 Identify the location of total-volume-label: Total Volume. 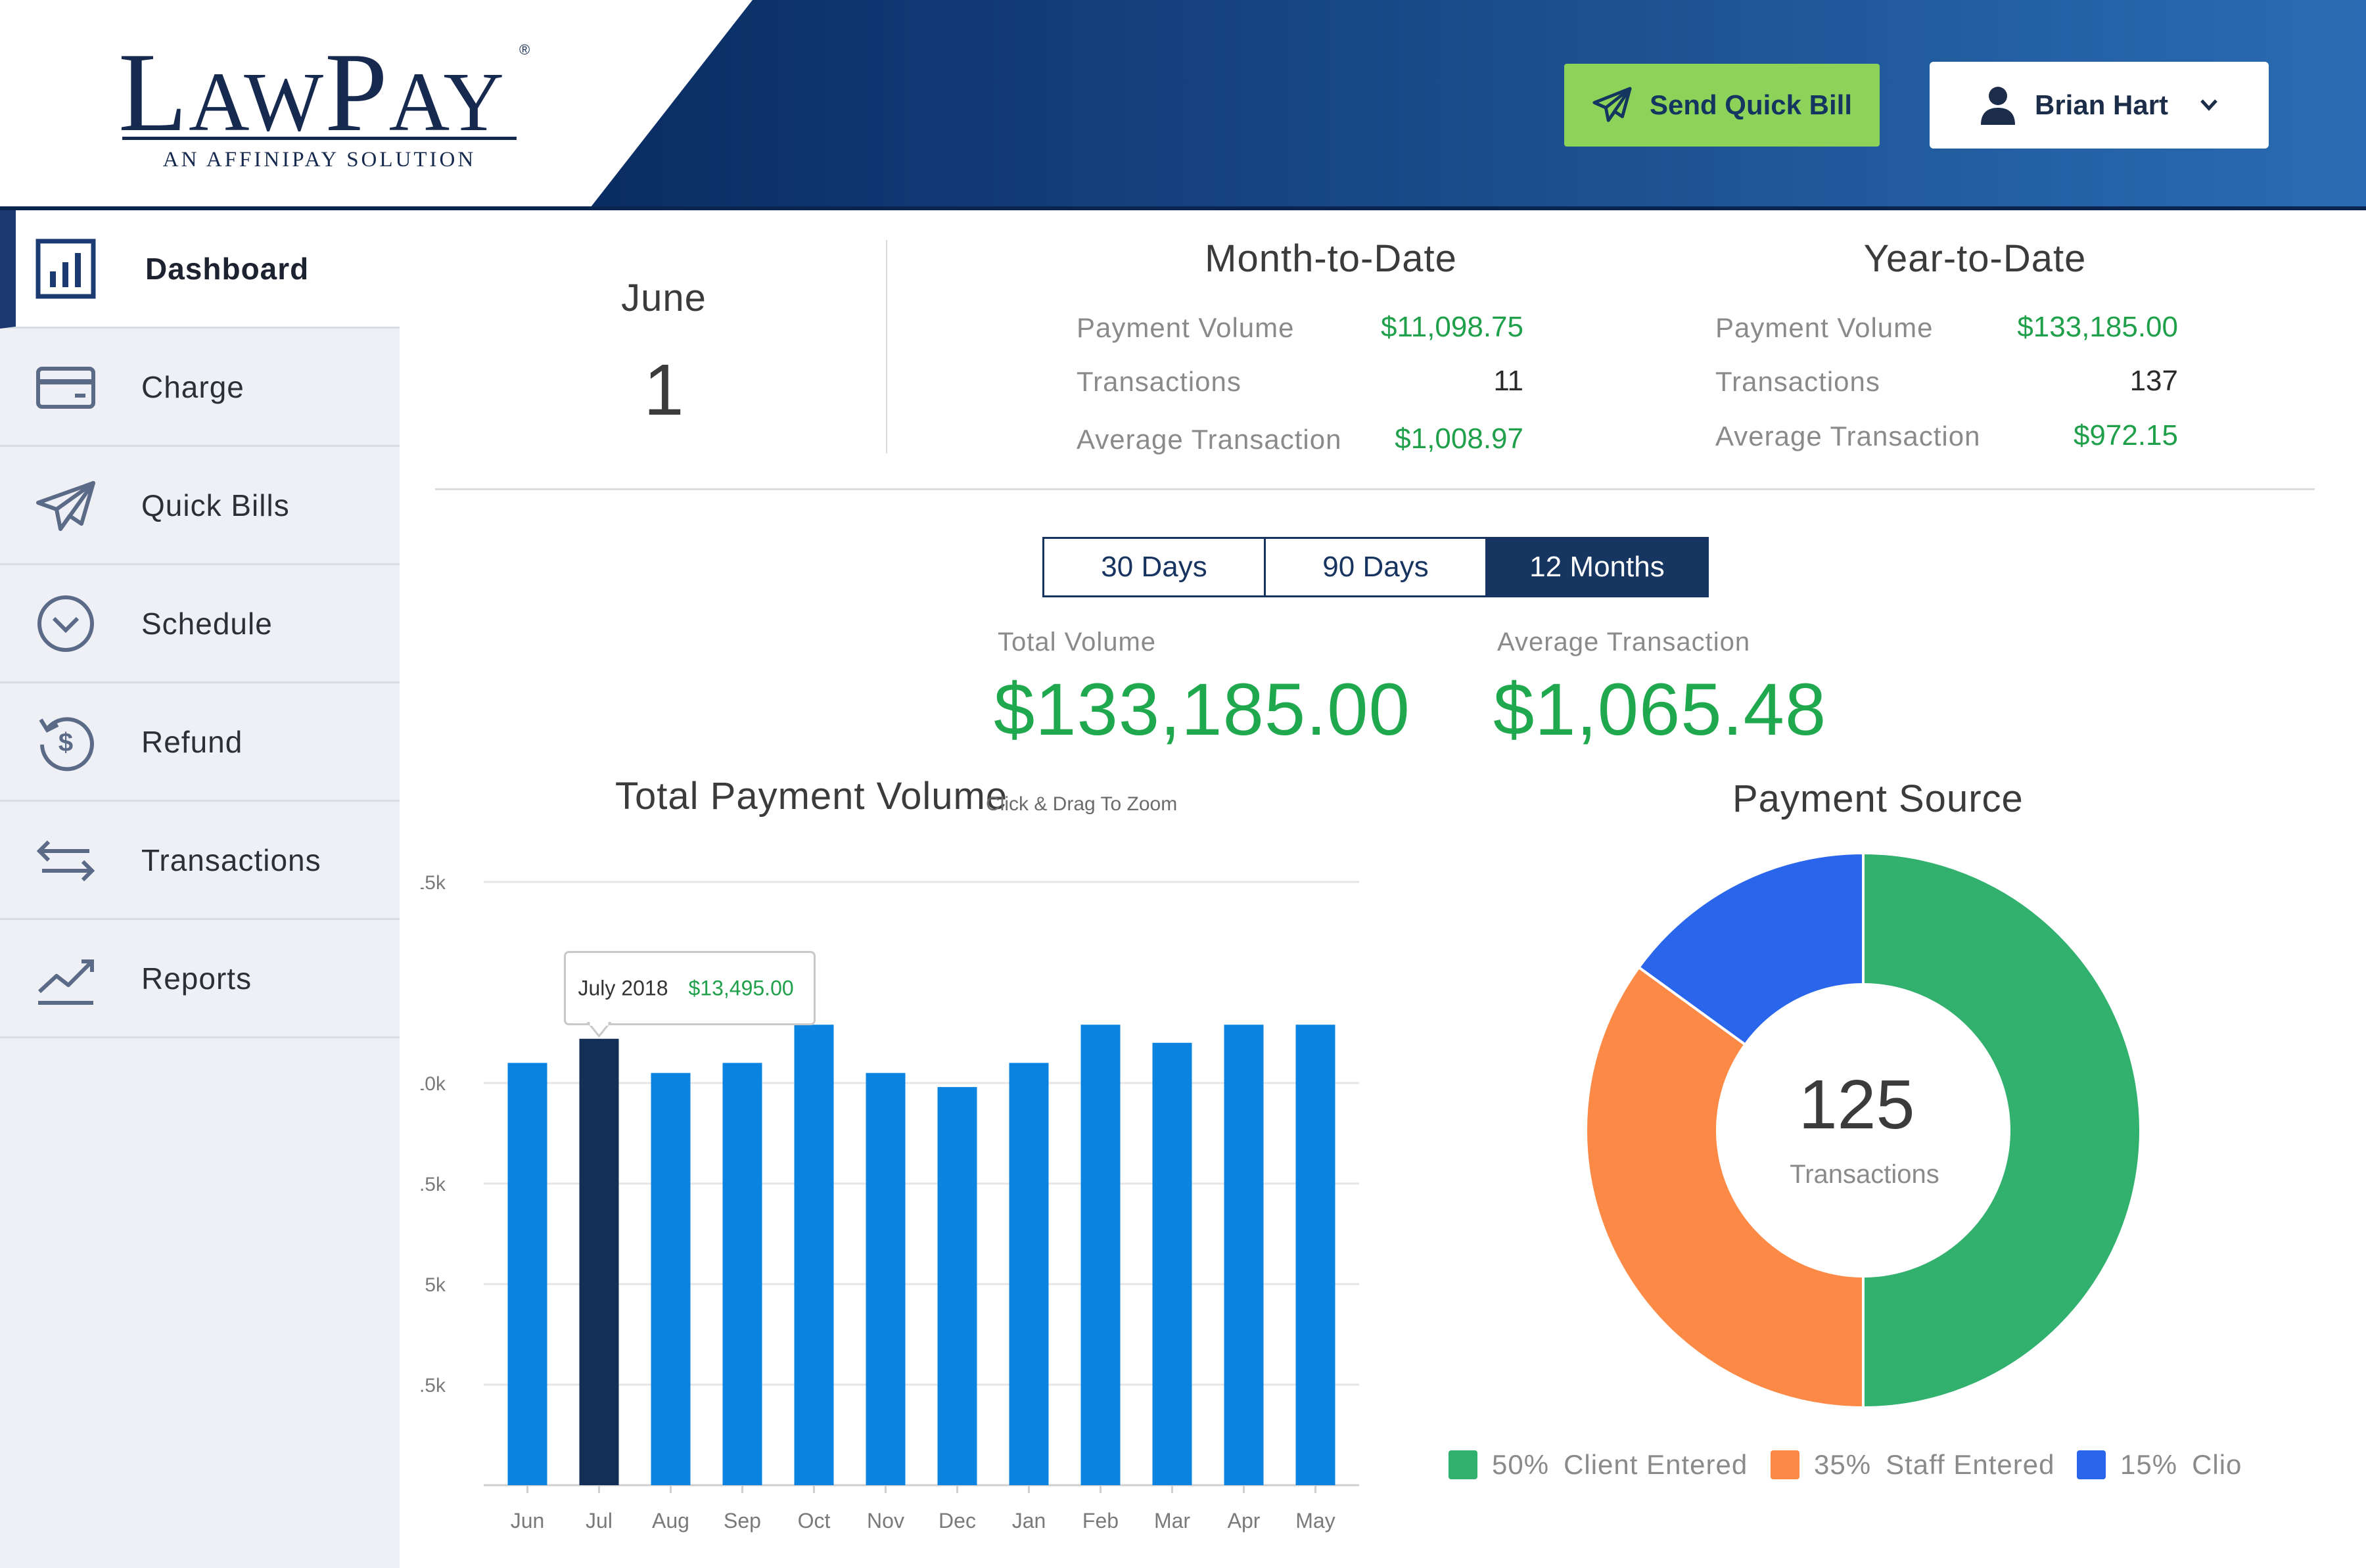
(1077, 642).